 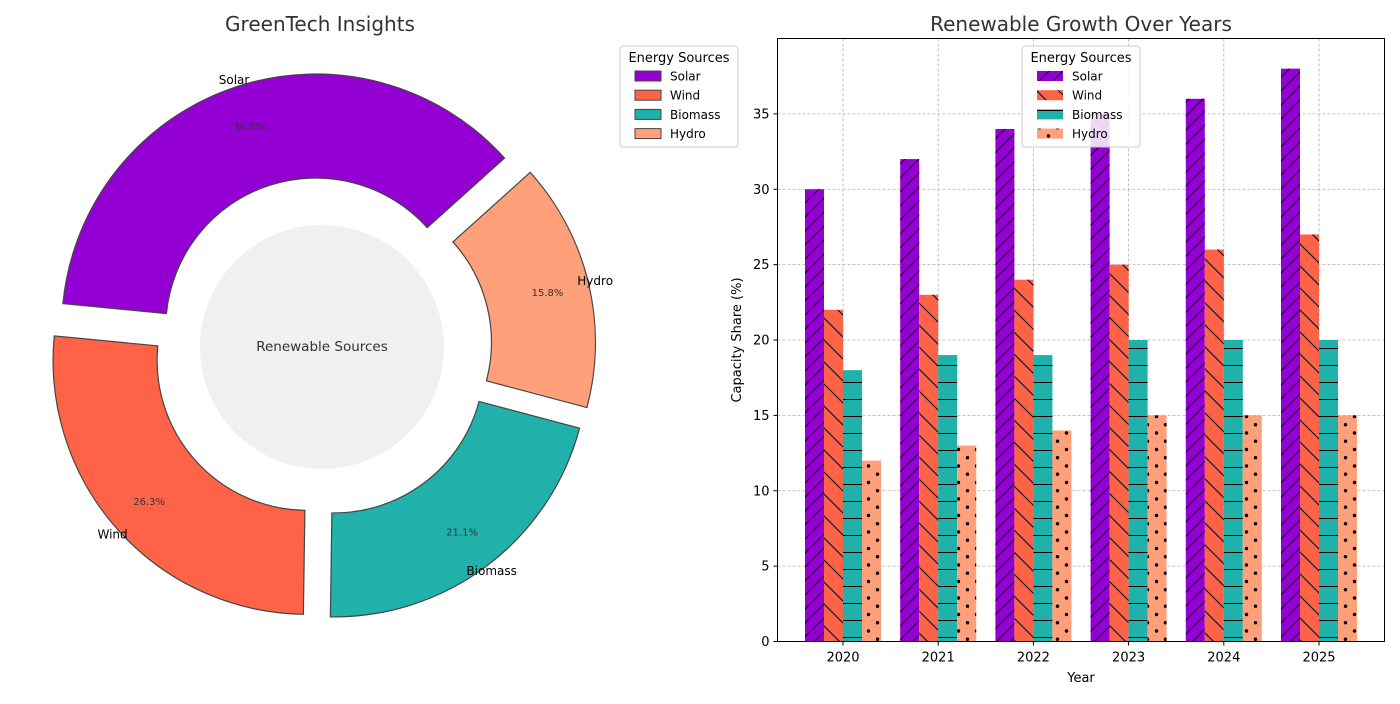 What do you see at coordinates (1233, 491) in the screenshot?
I see `bar-hatch-biomass-2024` at bounding box center [1233, 491].